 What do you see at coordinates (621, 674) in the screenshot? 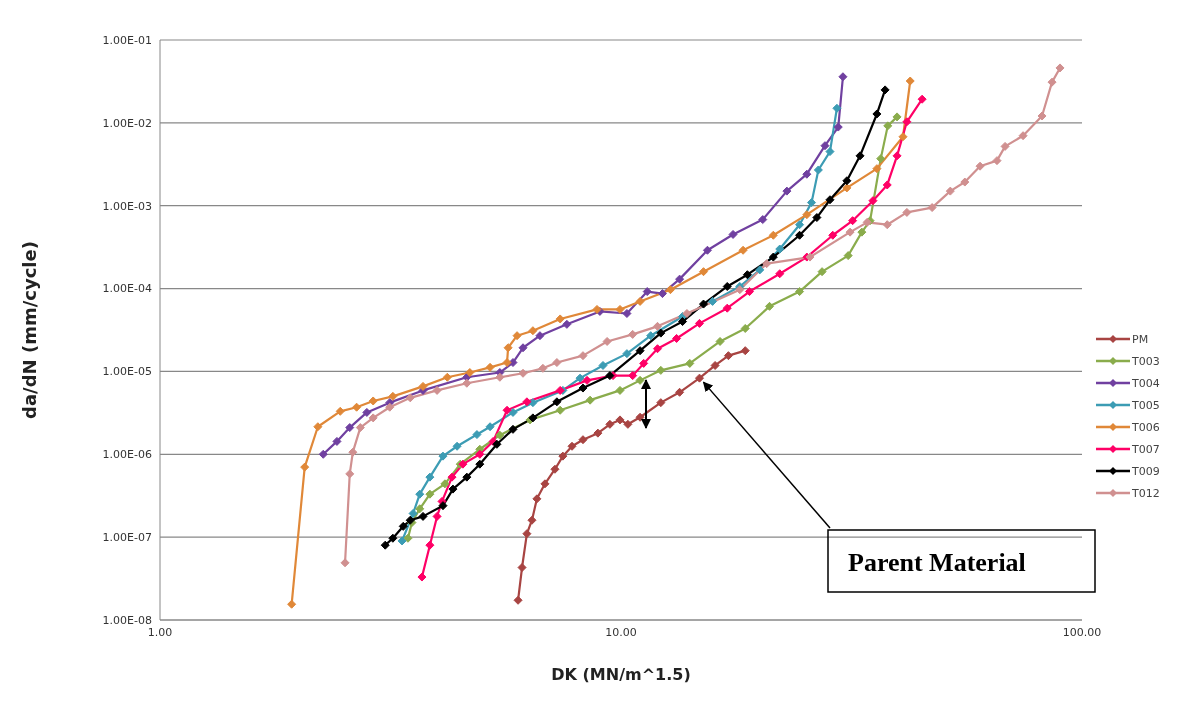
I see `x-axis-title: DK (MN/m^1.5)` at bounding box center [621, 674].